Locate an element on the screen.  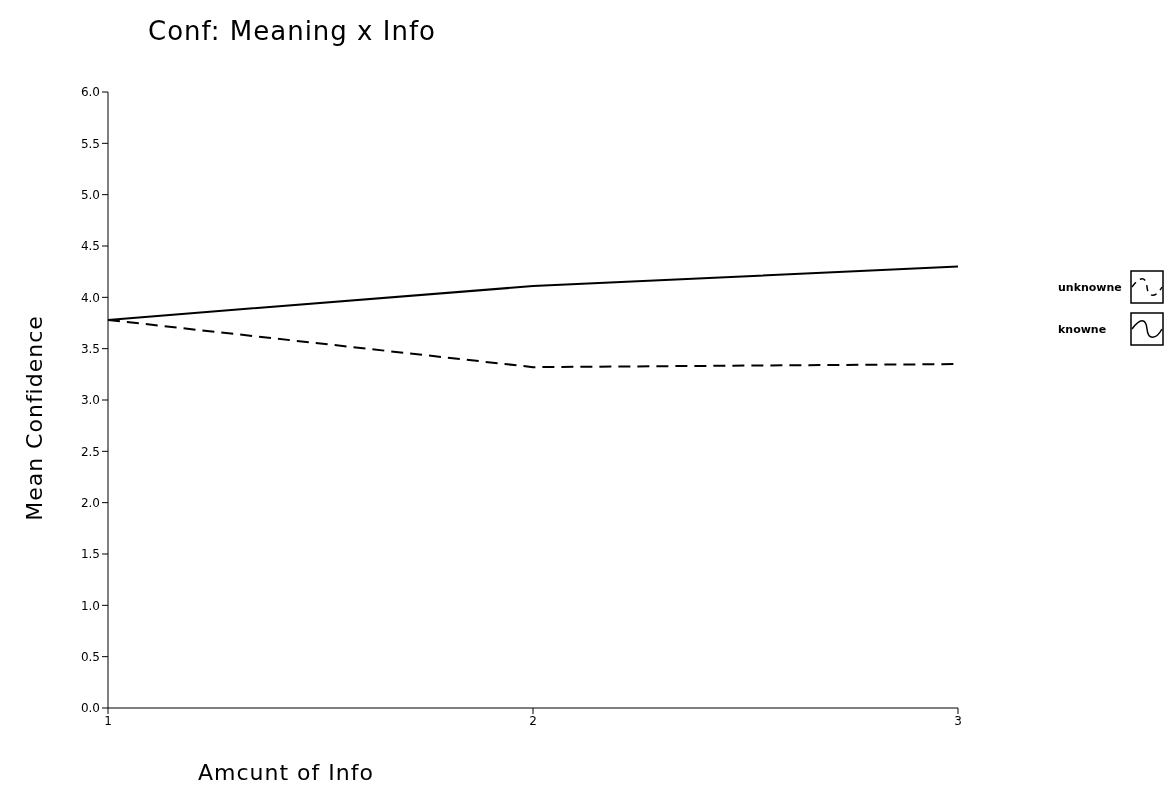
y-tick-label: 5.0 is located at coordinates (90, 194).